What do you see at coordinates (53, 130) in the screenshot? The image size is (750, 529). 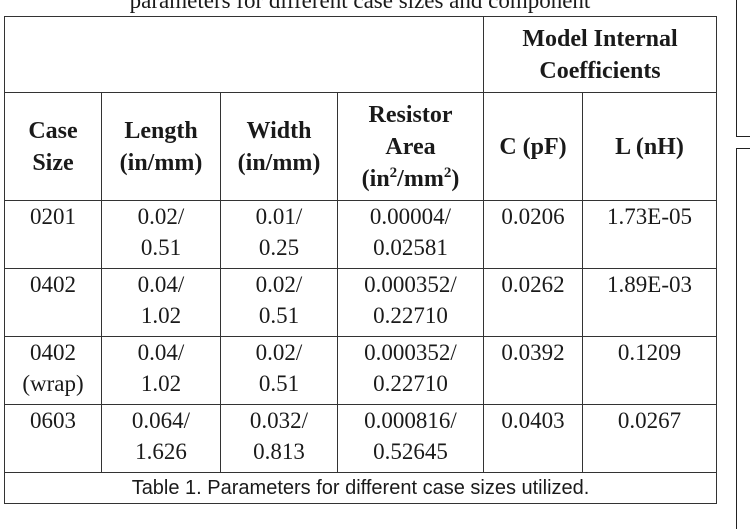 I see `header-case-size-line-1: Case` at bounding box center [53, 130].